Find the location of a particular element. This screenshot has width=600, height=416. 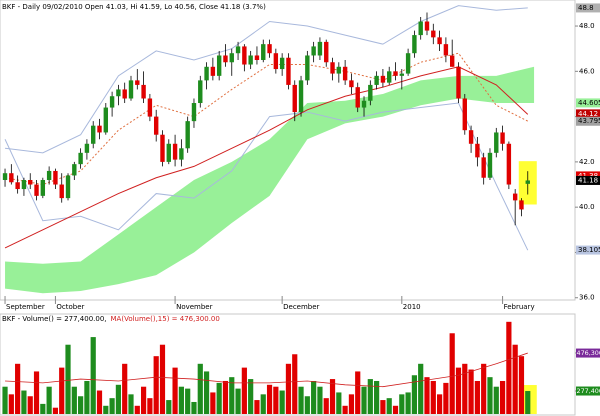

value-tag-label: 41.38 is located at coordinates (588, 176).